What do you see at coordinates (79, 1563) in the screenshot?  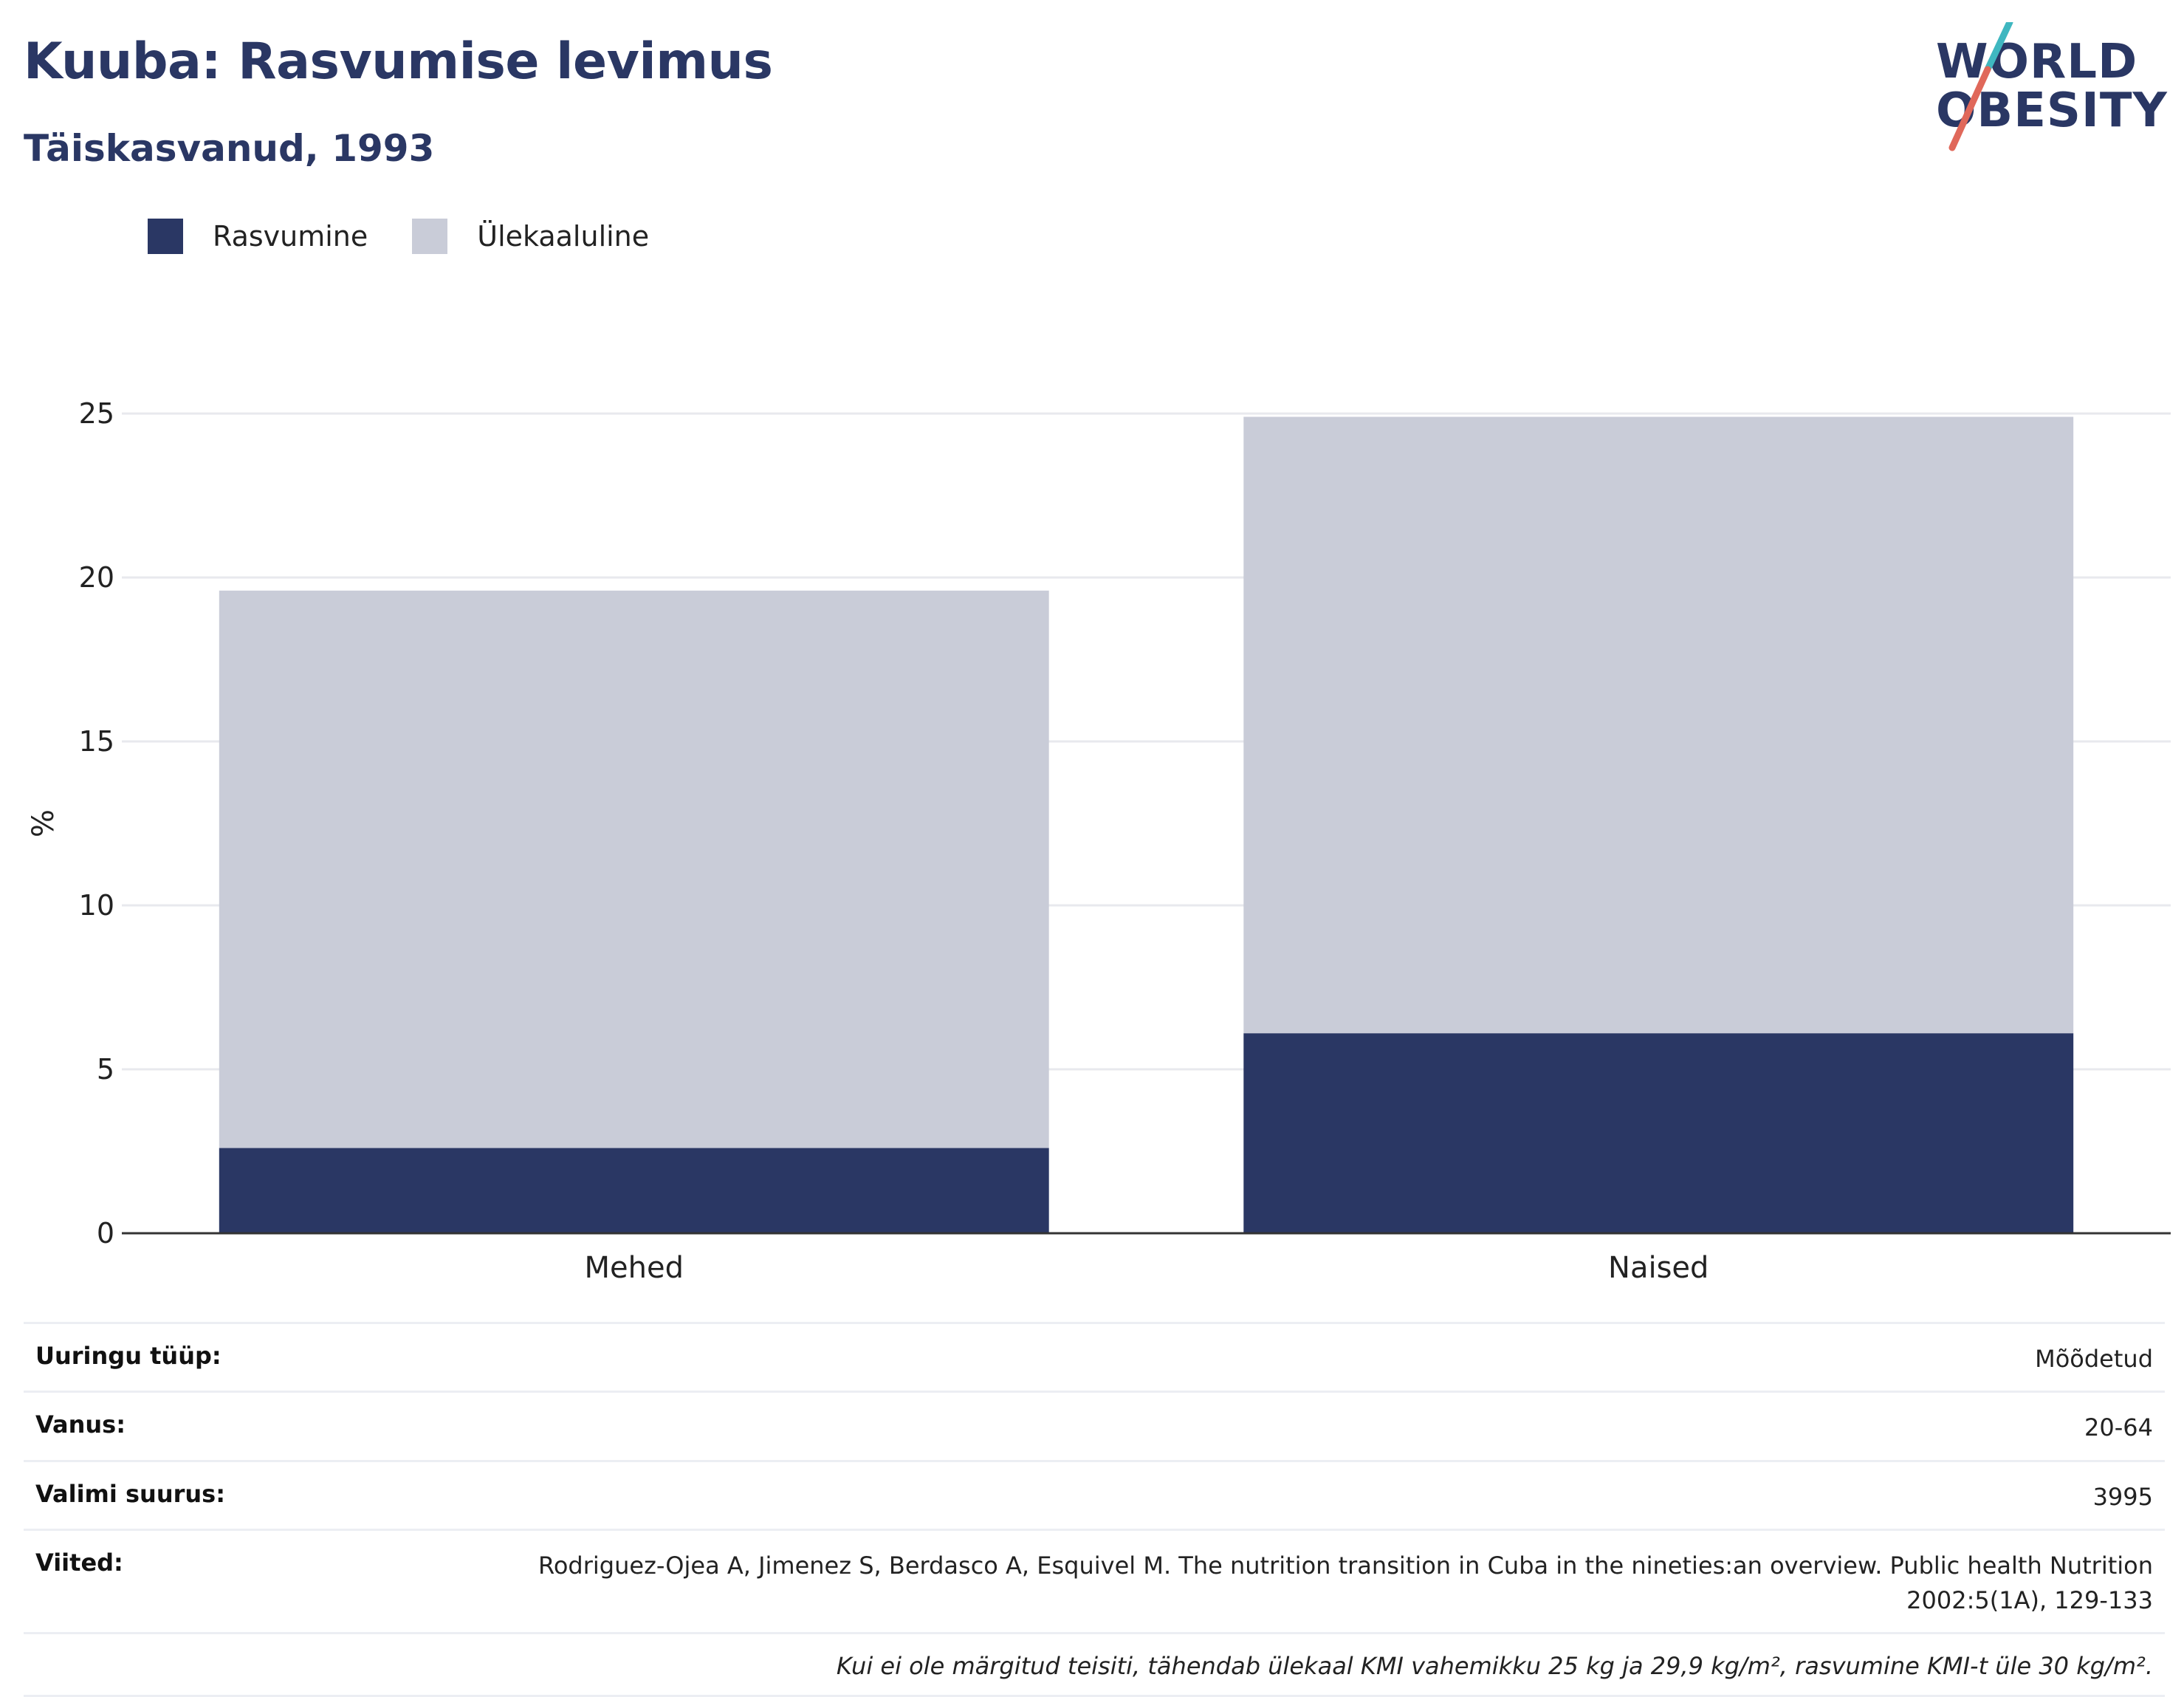 I see `info-key: Viited:` at bounding box center [79, 1563].